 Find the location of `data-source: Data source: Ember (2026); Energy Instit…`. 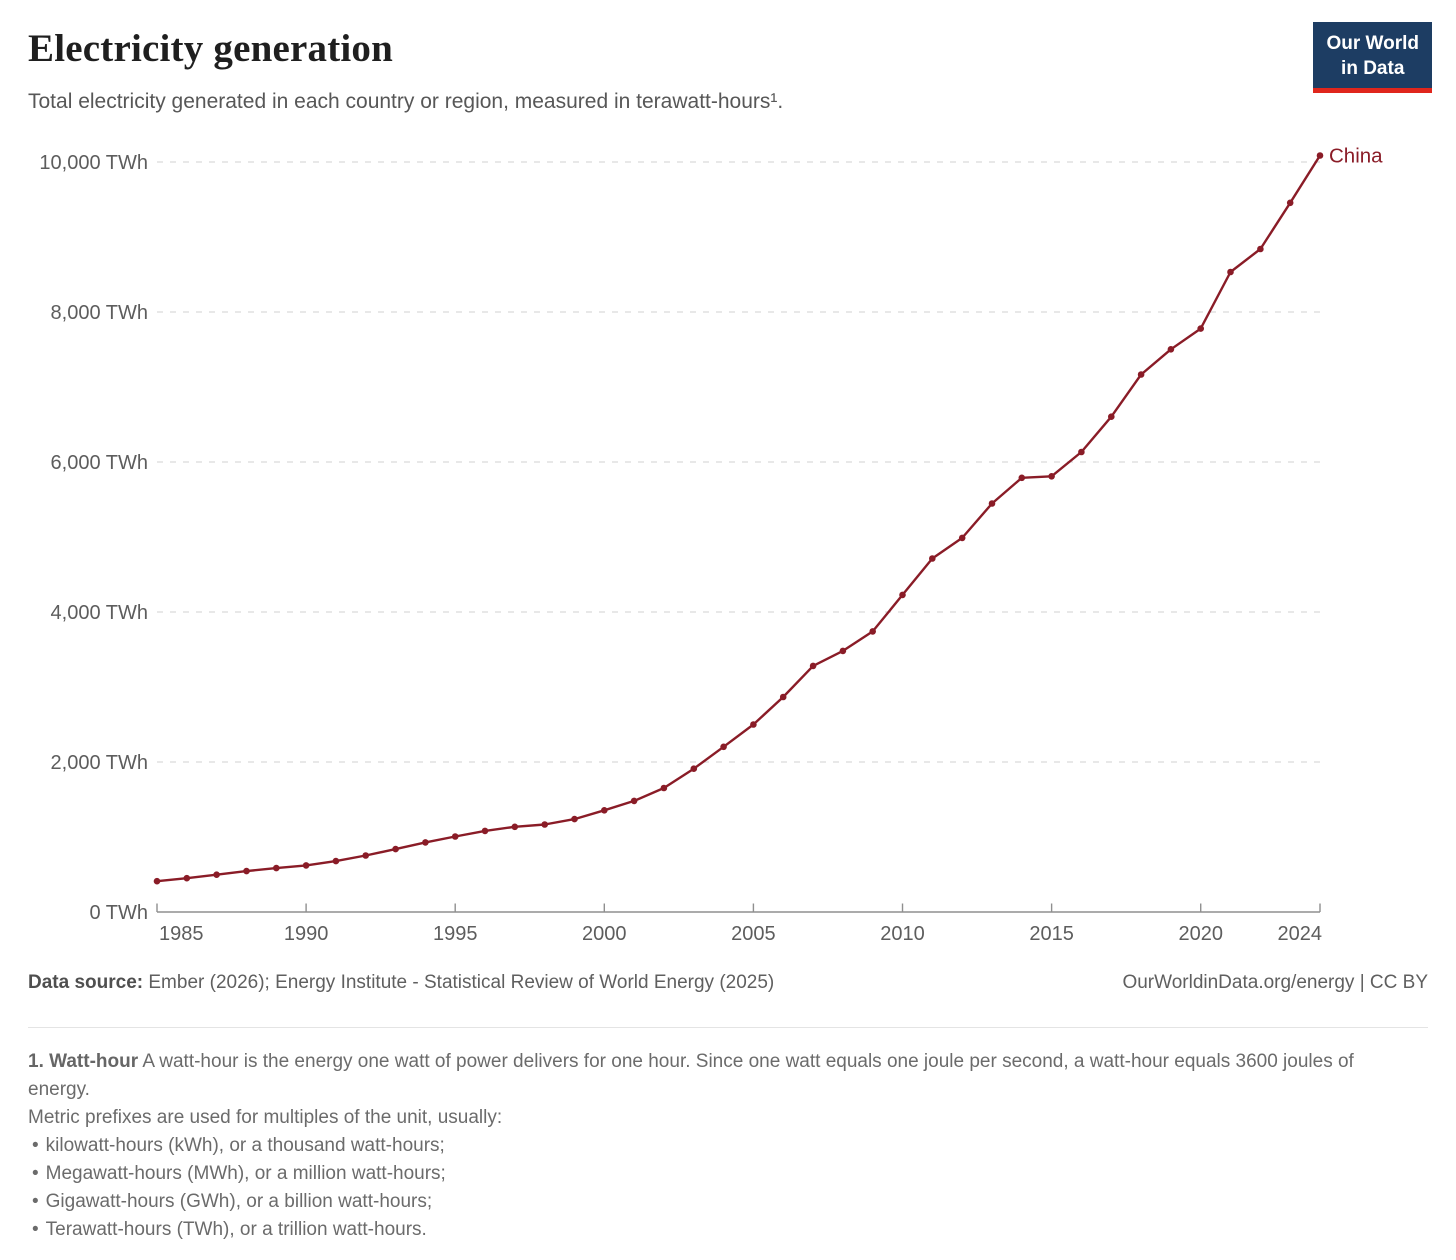

data-source: Data source: Ember (2026); Energy Instit… is located at coordinates (401, 983).